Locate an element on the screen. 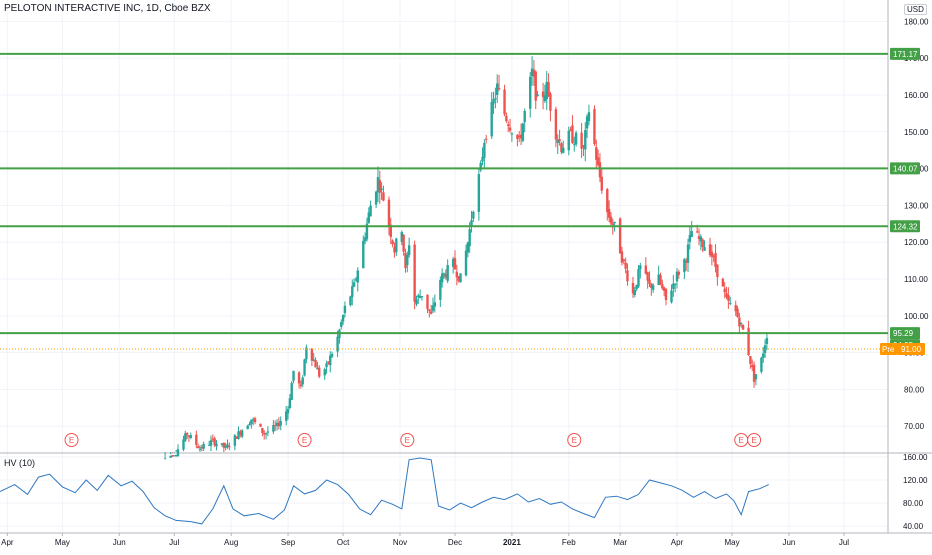  currency-badge: USD is located at coordinates (915, 9).